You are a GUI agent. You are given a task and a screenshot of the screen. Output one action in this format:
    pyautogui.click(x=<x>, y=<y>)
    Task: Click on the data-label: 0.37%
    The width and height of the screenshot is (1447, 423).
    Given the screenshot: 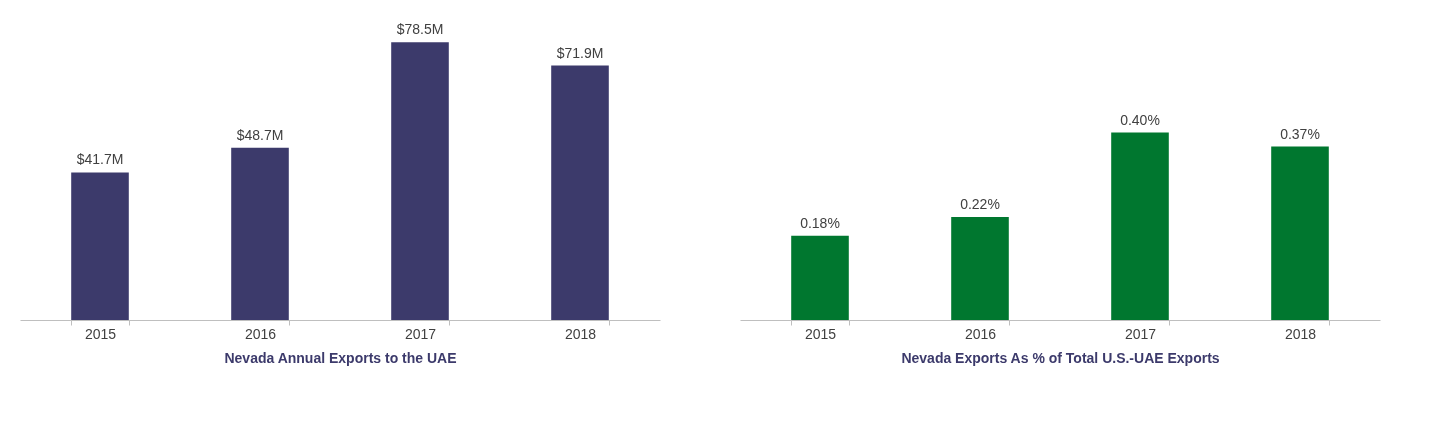 What is the action you would take?
    pyautogui.click(x=1300, y=133)
    